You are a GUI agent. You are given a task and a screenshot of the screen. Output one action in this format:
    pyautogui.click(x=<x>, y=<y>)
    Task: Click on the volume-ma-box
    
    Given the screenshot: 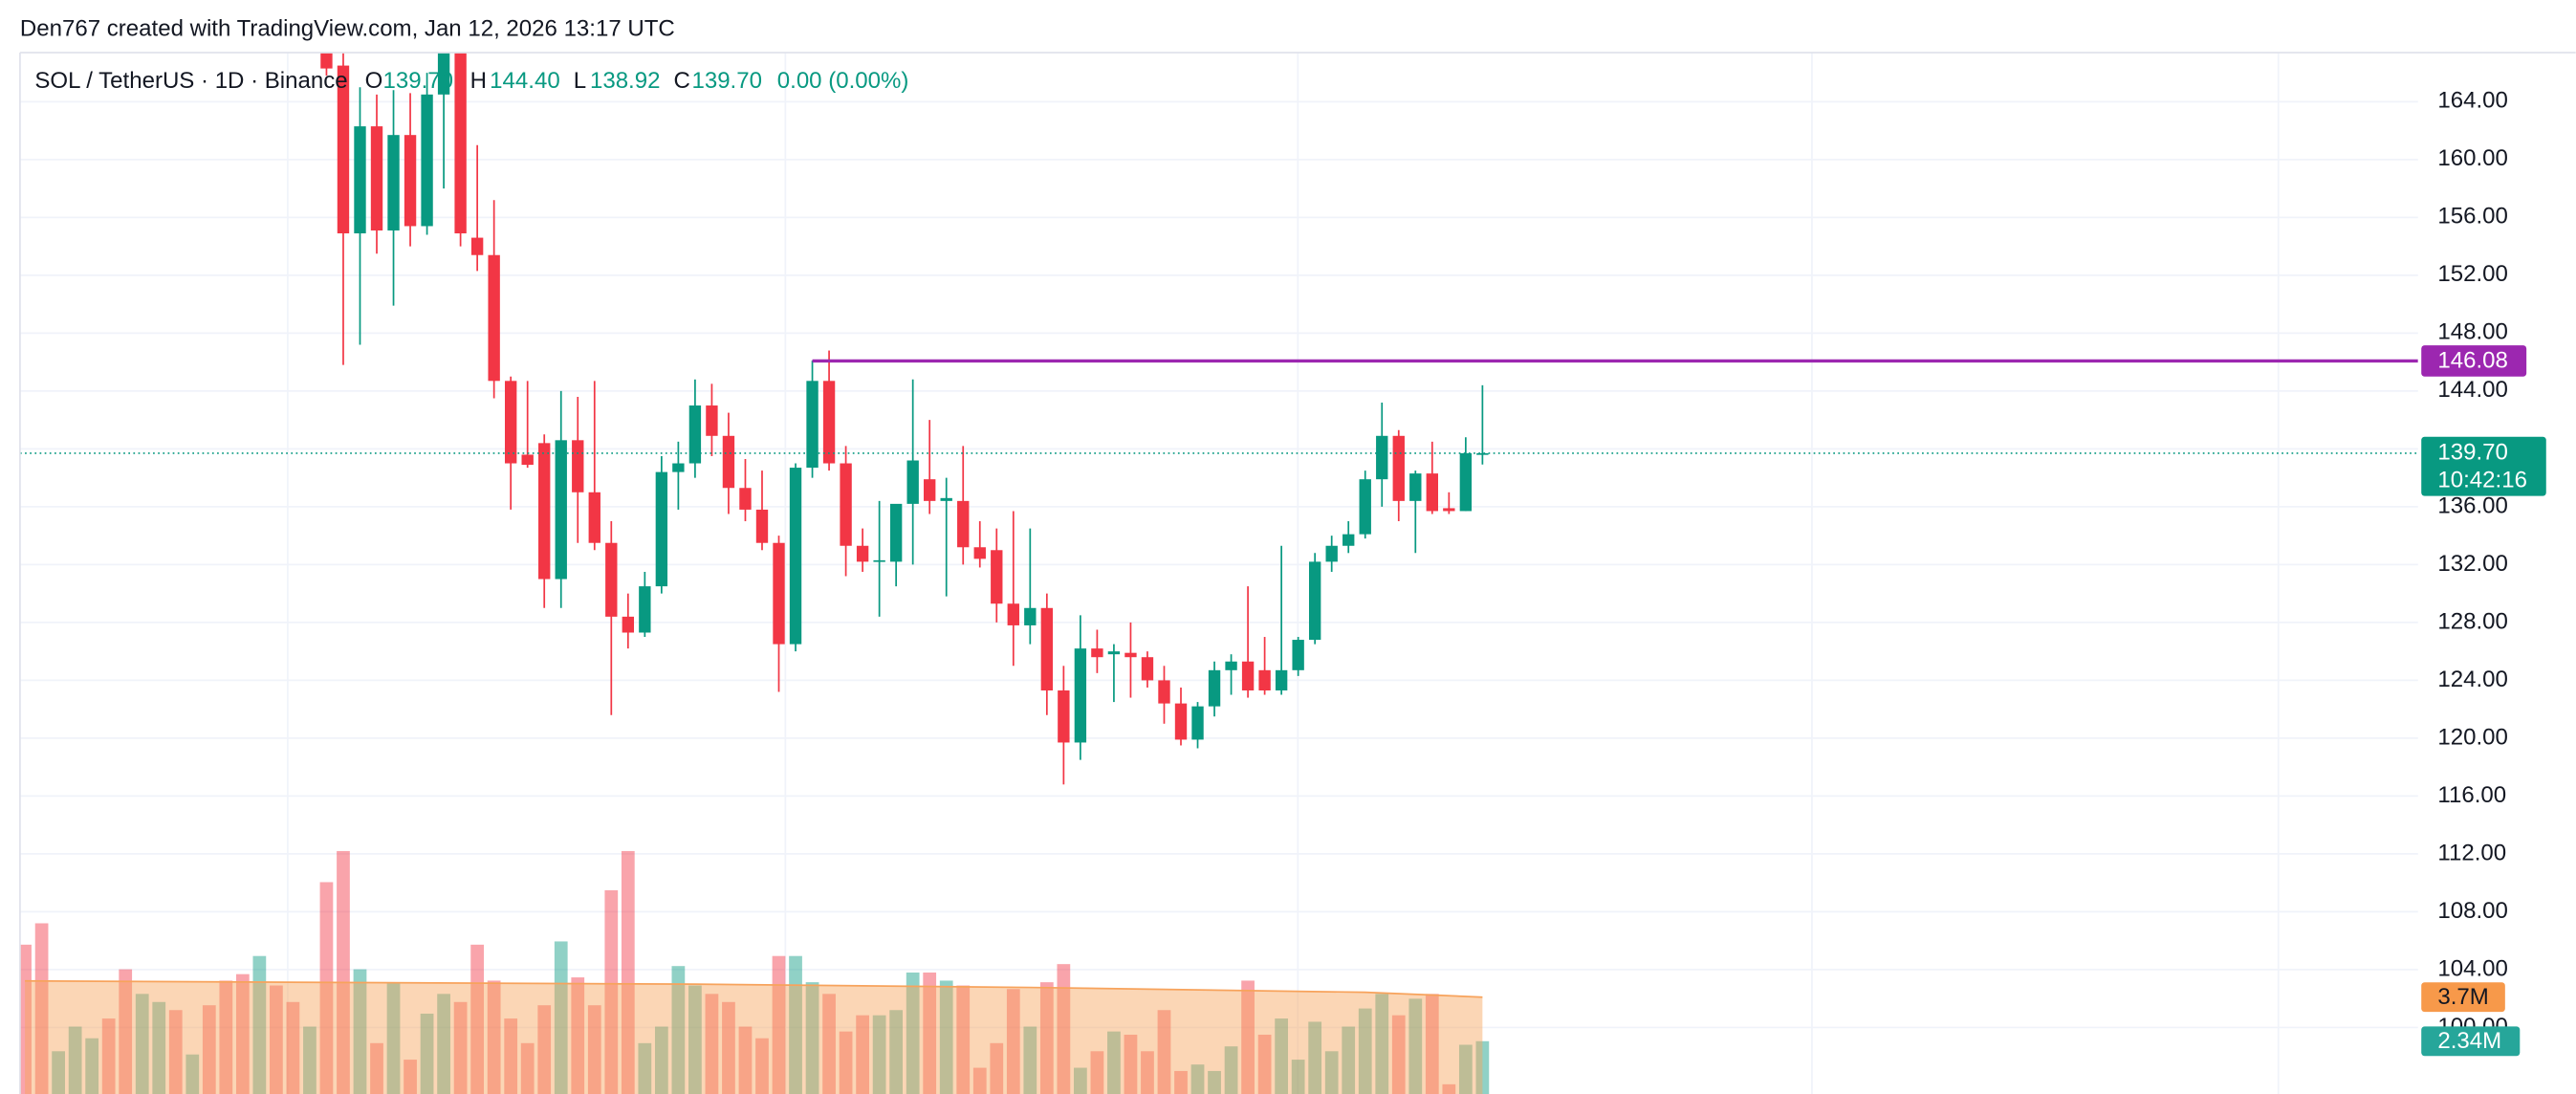 What is the action you would take?
    pyautogui.click(x=2463, y=997)
    